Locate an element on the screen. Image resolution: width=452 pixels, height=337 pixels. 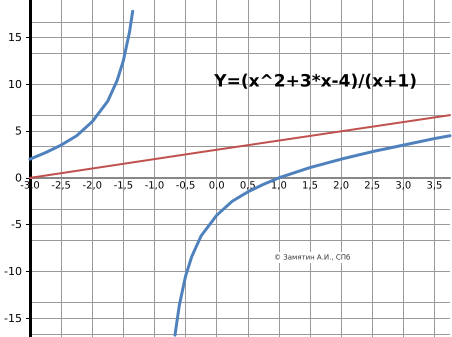
y-tick-label: -5 is located at coordinates (16, 225).